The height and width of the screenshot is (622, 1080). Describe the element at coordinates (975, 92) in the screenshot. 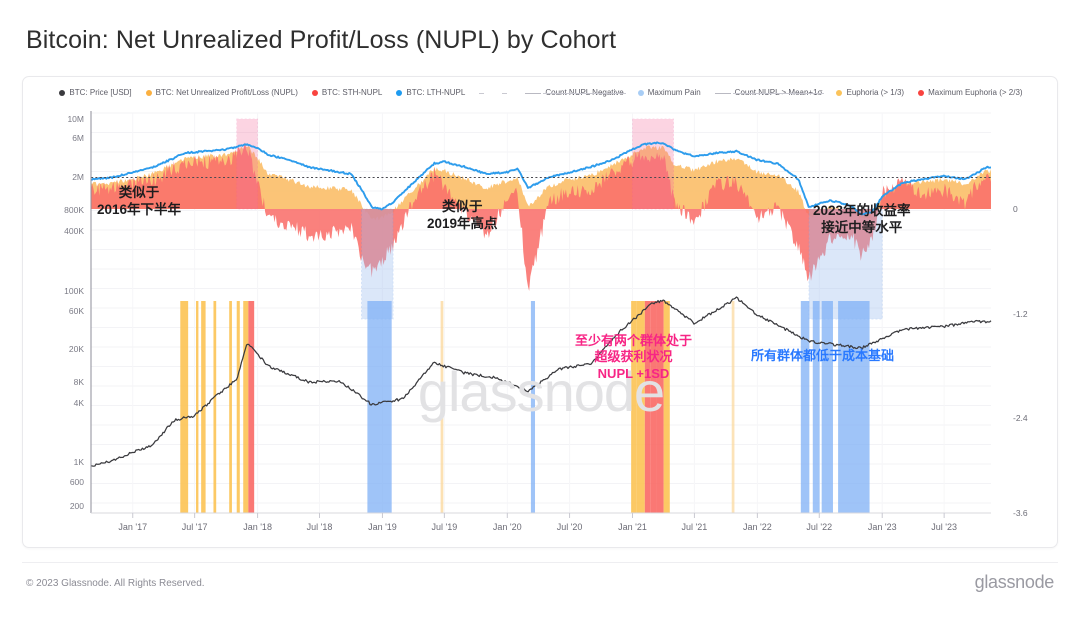

I see `legend-label: Maximum Euphoria (> 2/3)` at that location.